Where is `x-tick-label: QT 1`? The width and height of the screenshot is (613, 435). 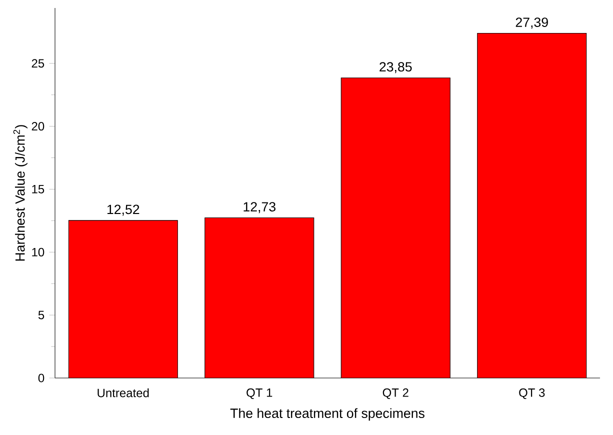 x-tick-label: QT 1 is located at coordinates (259, 394).